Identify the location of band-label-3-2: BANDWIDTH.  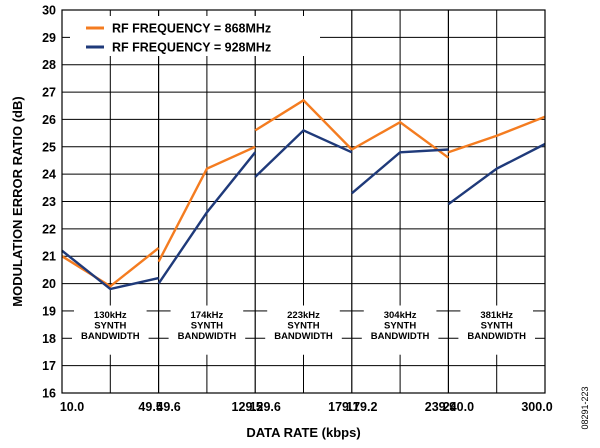
(400, 336).